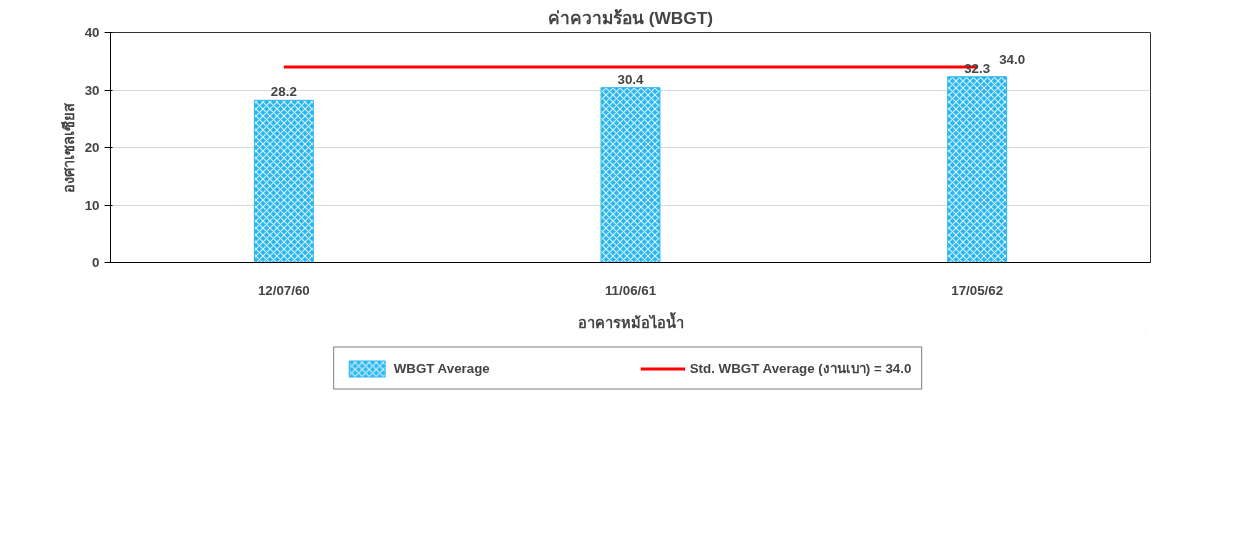  I want to click on chart-title: ค่าความร้อน (WBGT), so click(630, 17).